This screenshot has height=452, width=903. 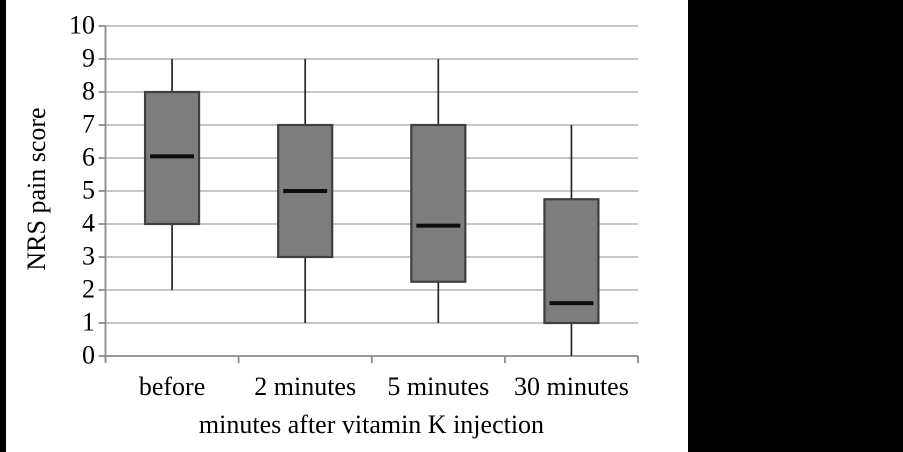 I want to click on x-category-label: 30 minutes, so click(x=571, y=386).